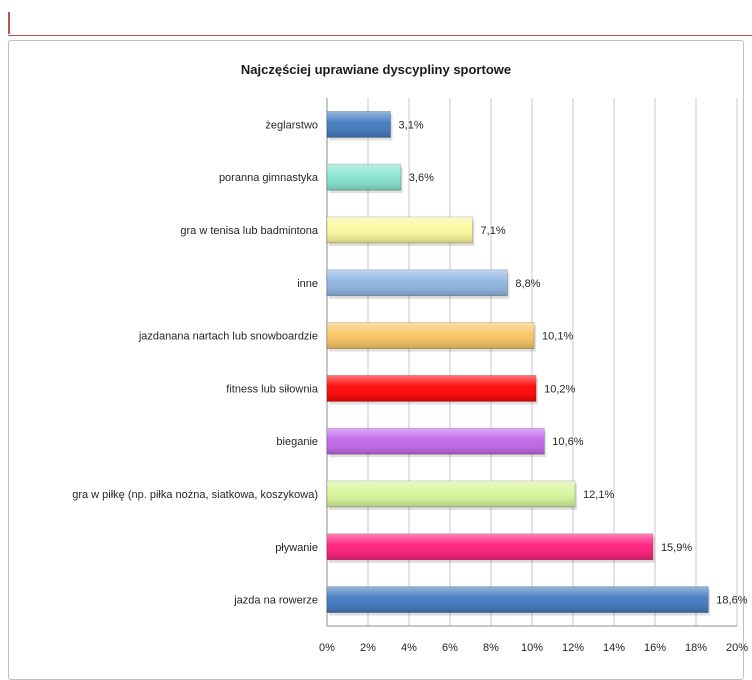 This screenshot has width=752, height=680. What do you see at coordinates (559, 389) in the screenshot?
I see `value-label: 10,2%` at bounding box center [559, 389].